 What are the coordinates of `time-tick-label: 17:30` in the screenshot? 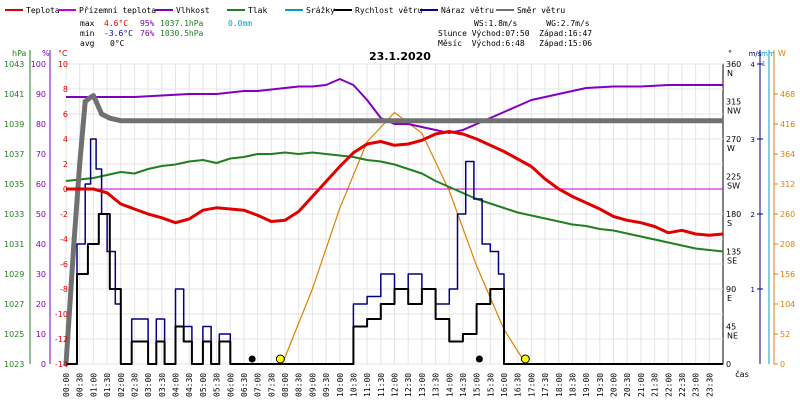 It's located at (545, 385).